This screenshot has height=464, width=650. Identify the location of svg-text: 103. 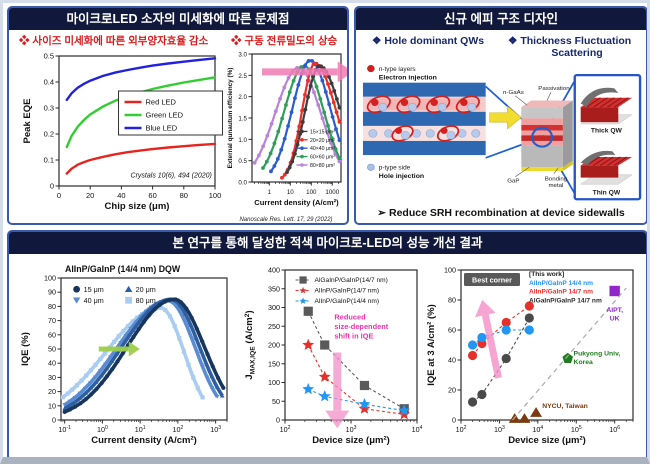
(351, 429).